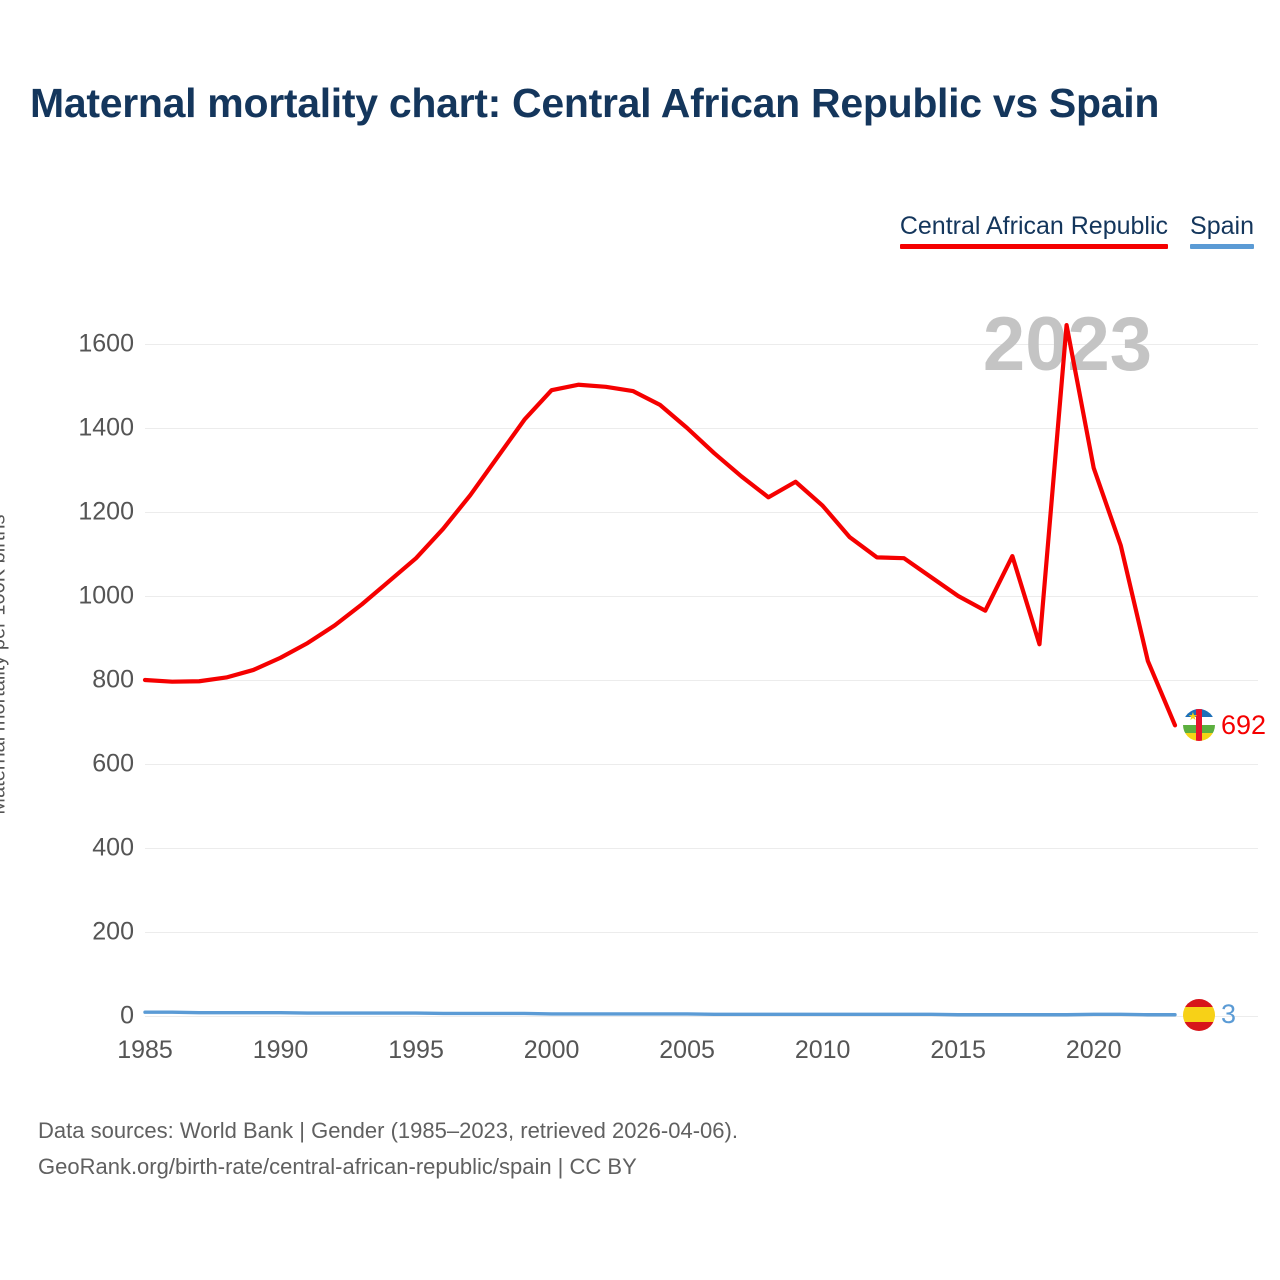 The height and width of the screenshot is (1280, 1280). Describe the element at coordinates (106, 595) in the screenshot. I see `y-axis-tick-label: 1000` at that location.